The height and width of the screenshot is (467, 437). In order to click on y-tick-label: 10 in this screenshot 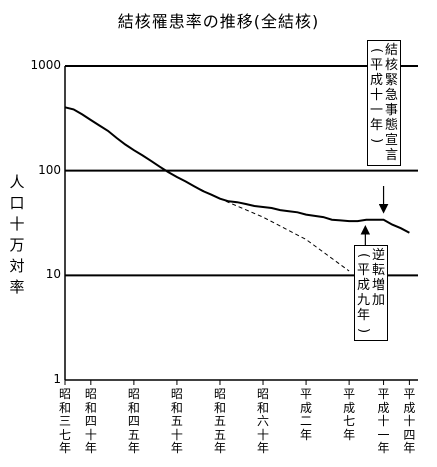, I will do `click(53, 274)`.